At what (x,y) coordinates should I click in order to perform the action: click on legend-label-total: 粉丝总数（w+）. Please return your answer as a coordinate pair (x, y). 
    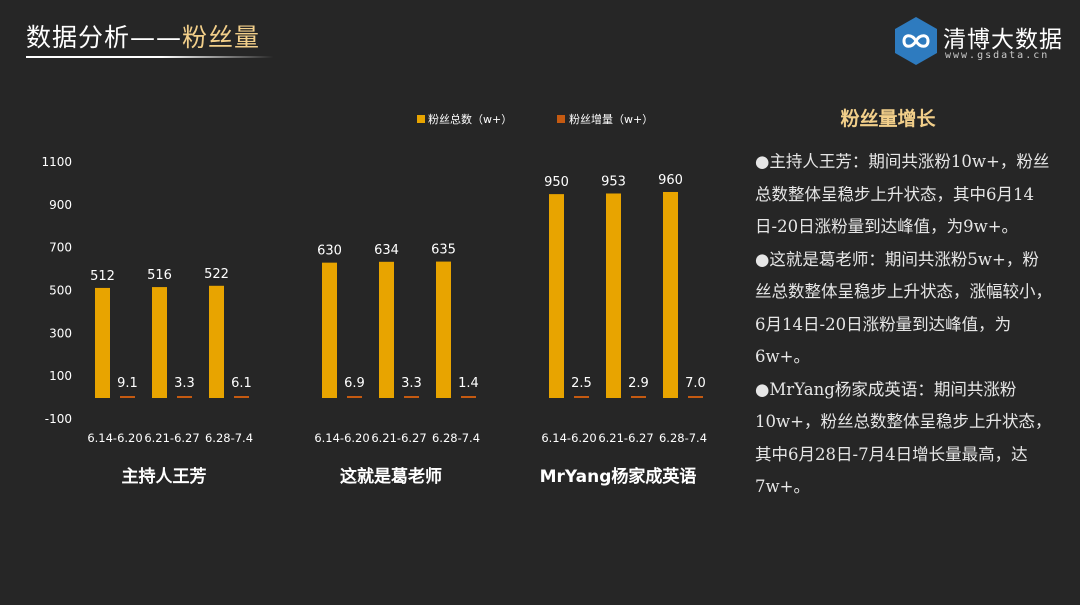
    Looking at the image, I should click on (470, 119).